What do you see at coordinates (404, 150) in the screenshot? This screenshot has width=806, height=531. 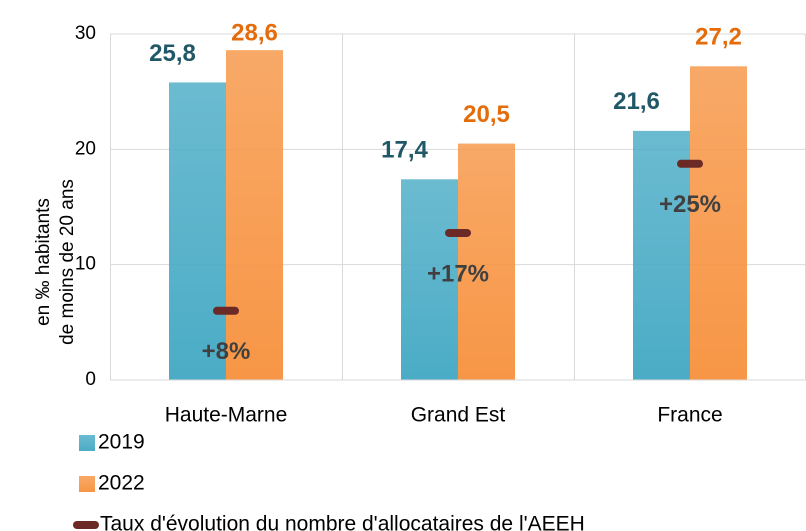 I see `data-label: 17,4` at bounding box center [404, 150].